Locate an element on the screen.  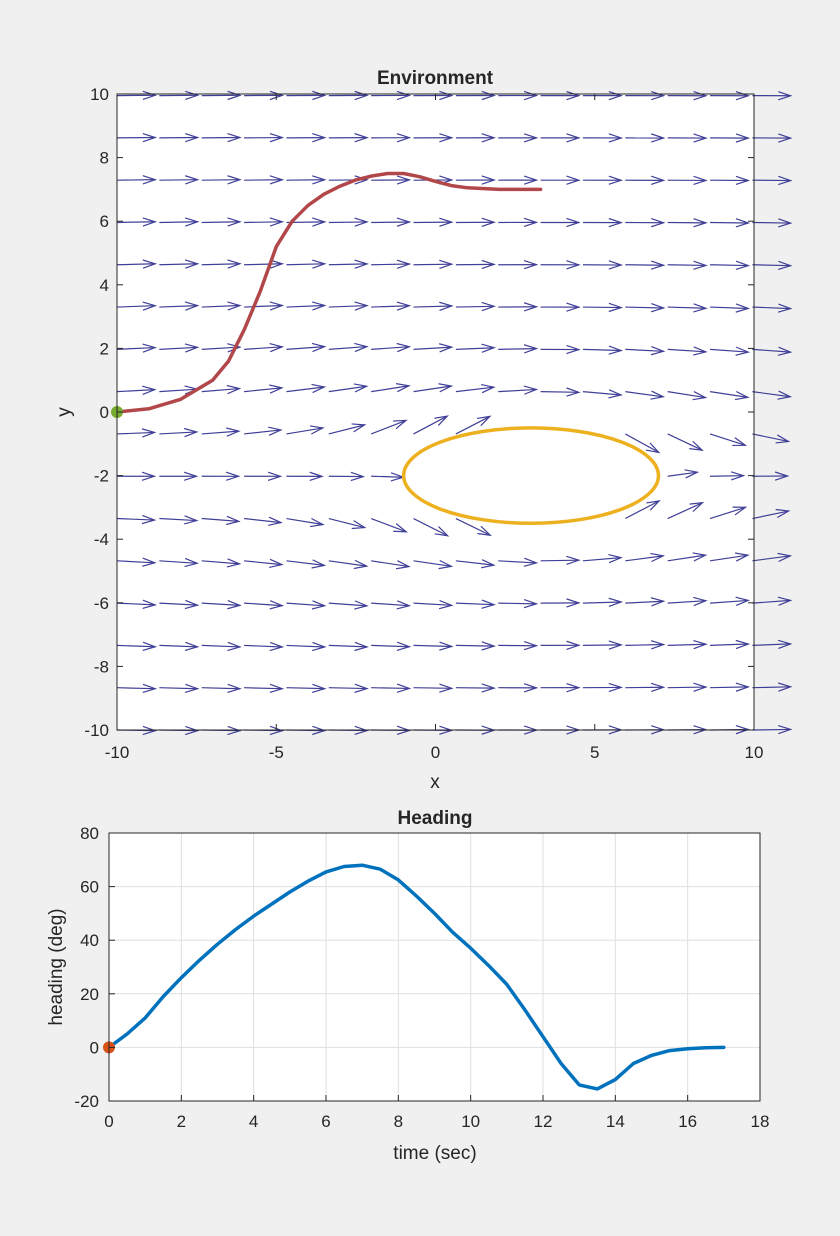
env-y-tick-label: 2 is located at coordinates (104, 348).